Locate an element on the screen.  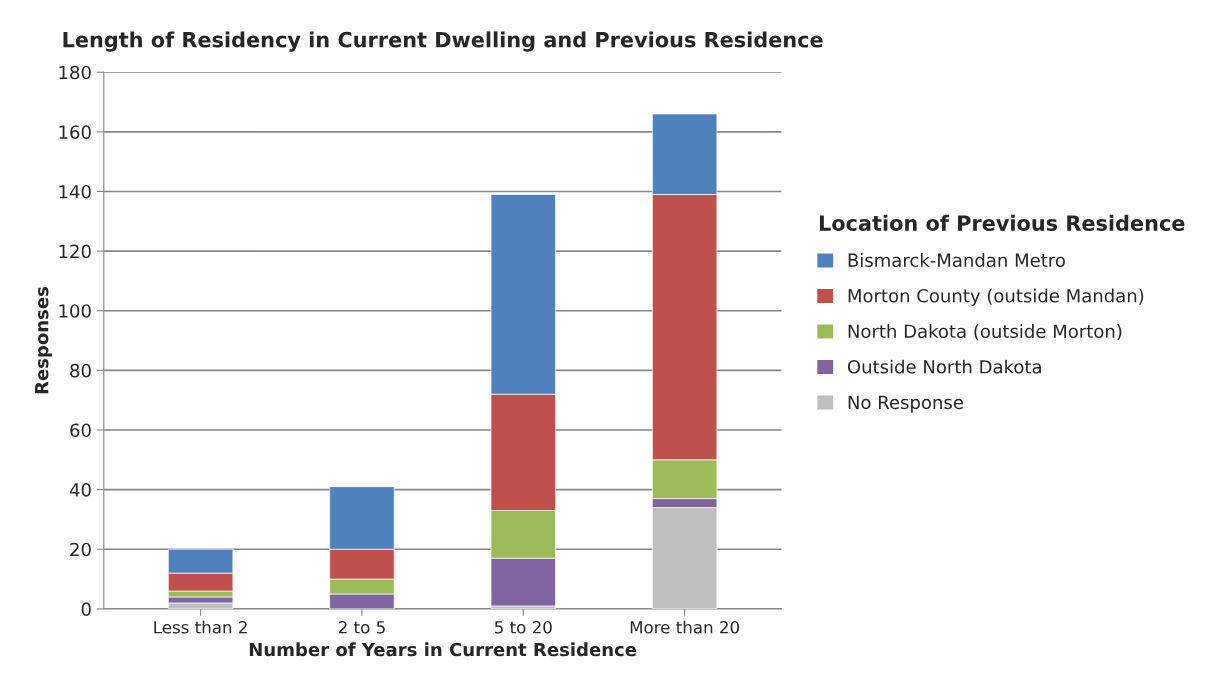
legend-label: Outside North Dakota is located at coordinates (944, 366).